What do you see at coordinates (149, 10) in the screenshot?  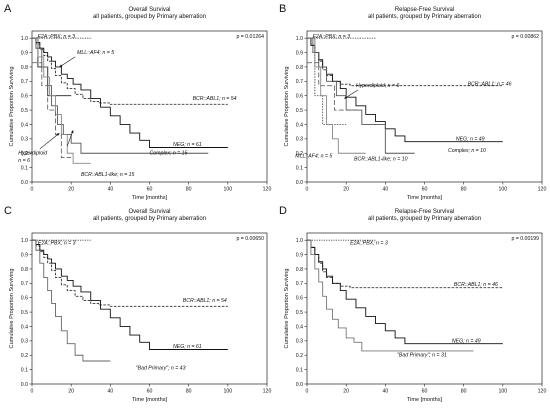 I see `chart-title: Overall Survival` at bounding box center [149, 10].